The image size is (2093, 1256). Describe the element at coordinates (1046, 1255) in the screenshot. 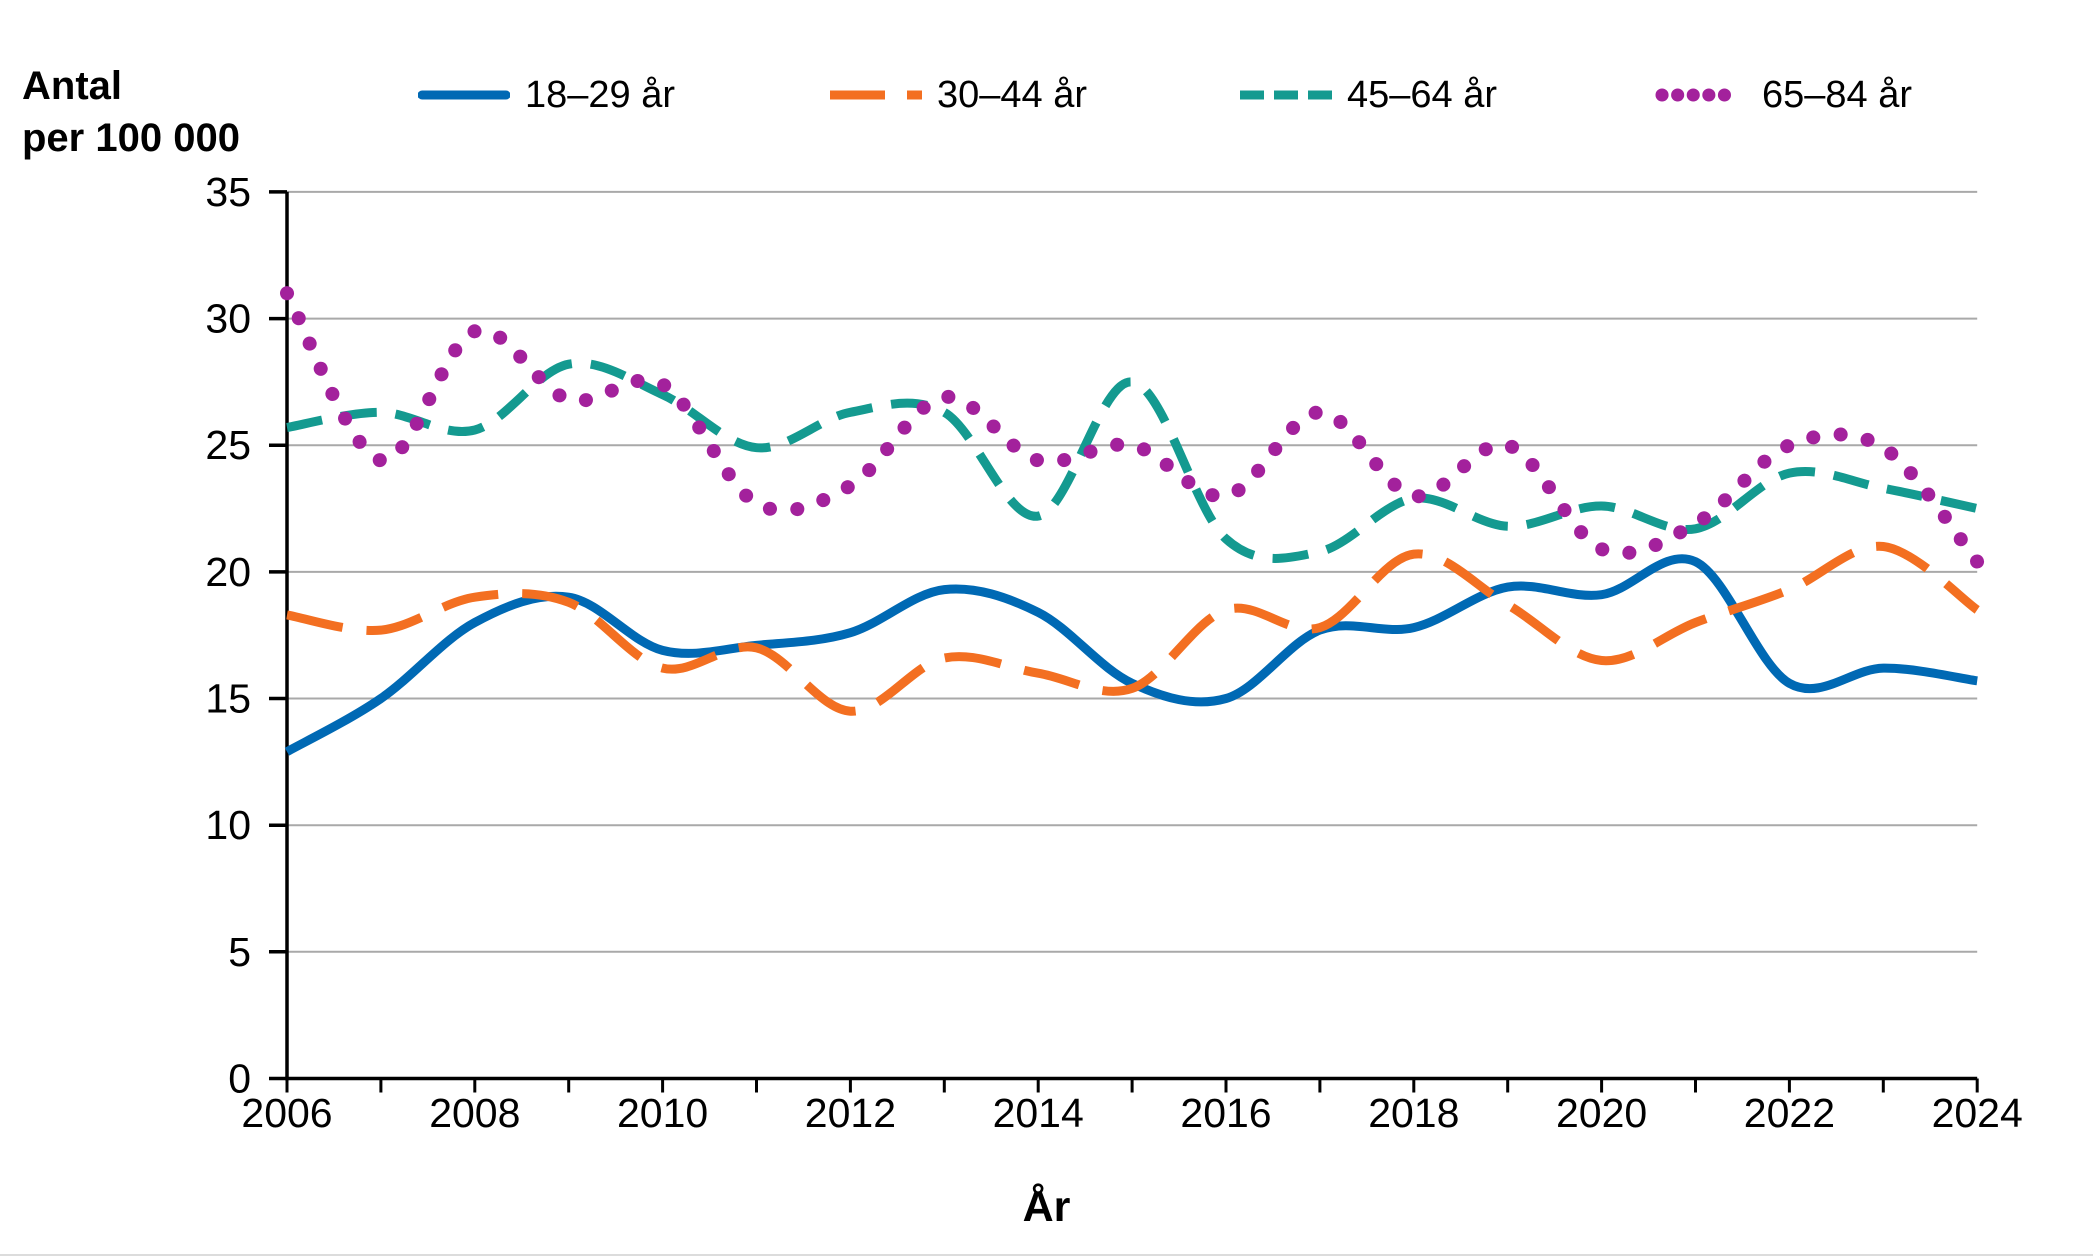

I see `bottom-divider` at that location.